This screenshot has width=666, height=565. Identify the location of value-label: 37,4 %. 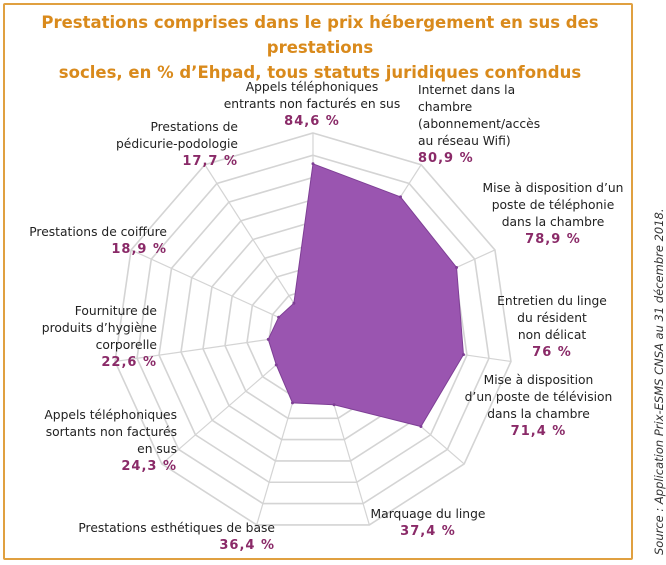
(428, 531).